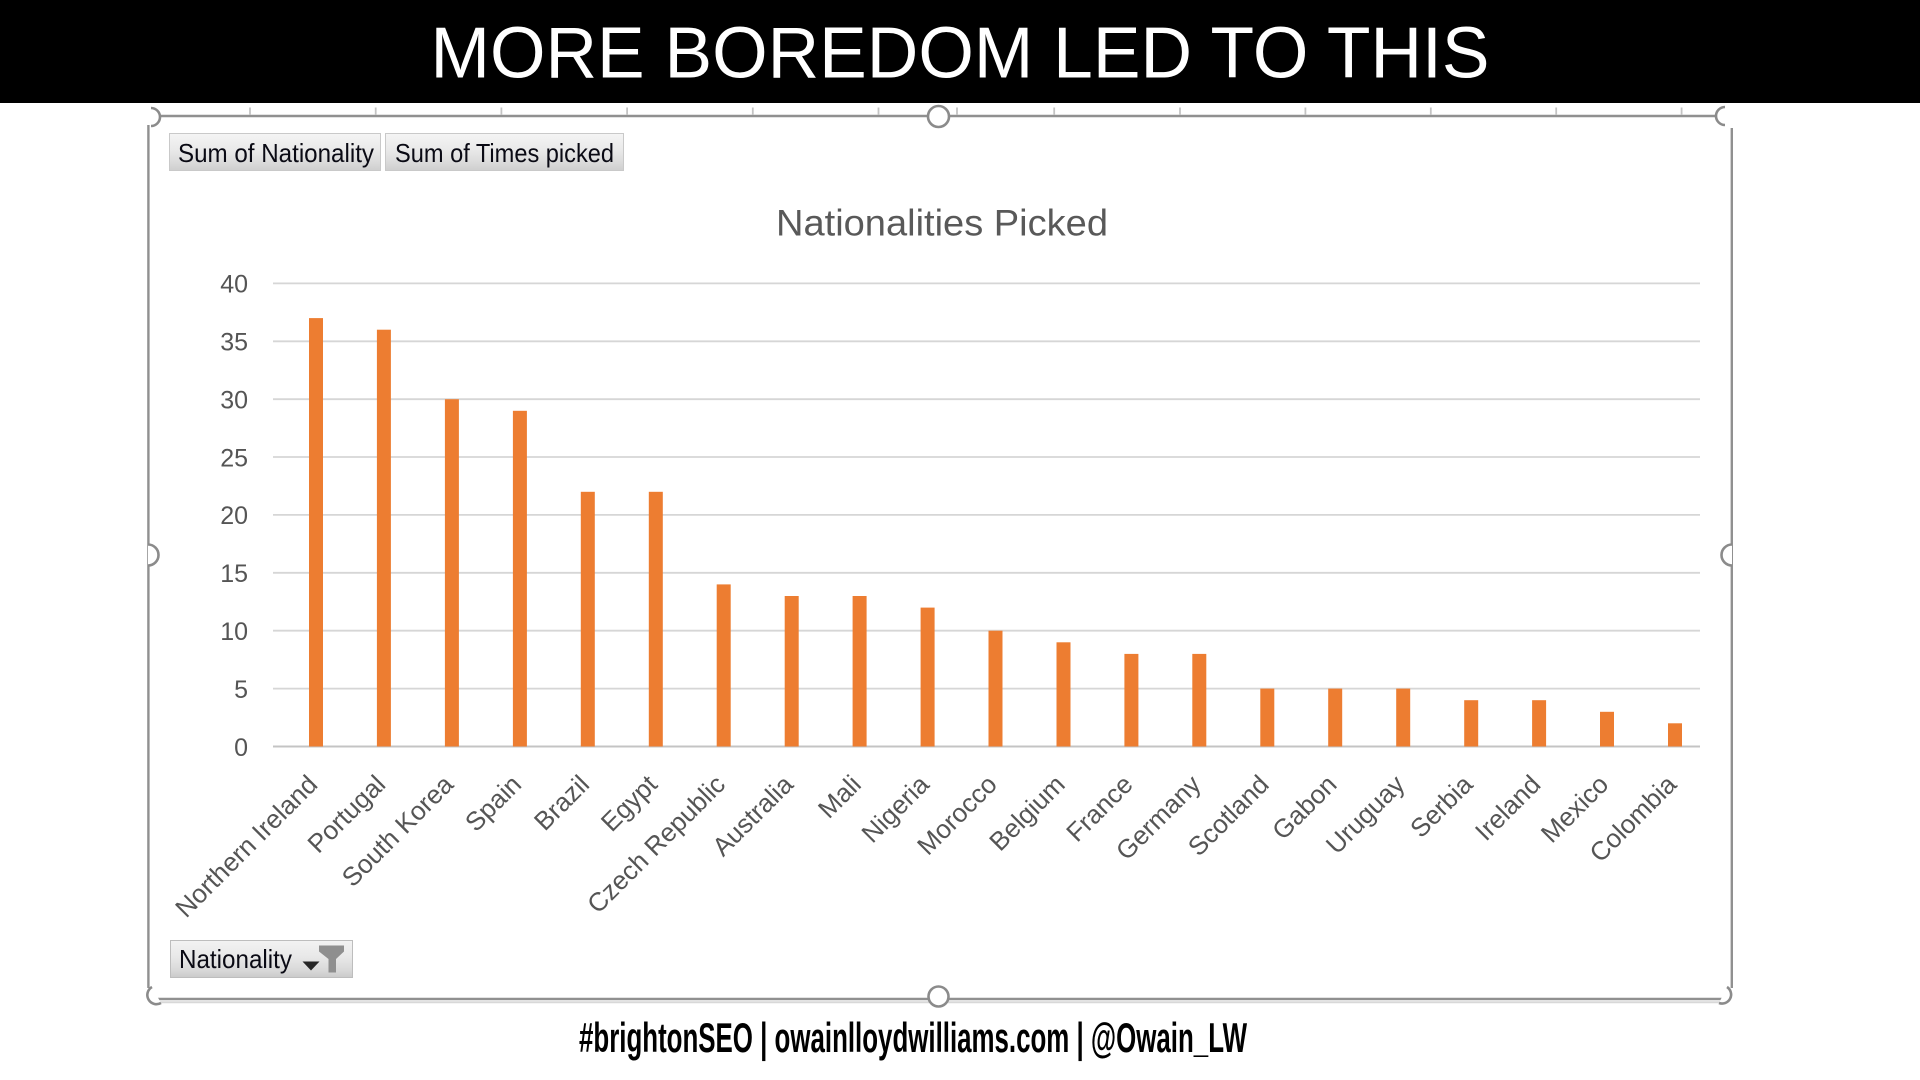  Describe the element at coordinates (235, 959) in the screenshot. I see `svg-text: Nationality` at that location.